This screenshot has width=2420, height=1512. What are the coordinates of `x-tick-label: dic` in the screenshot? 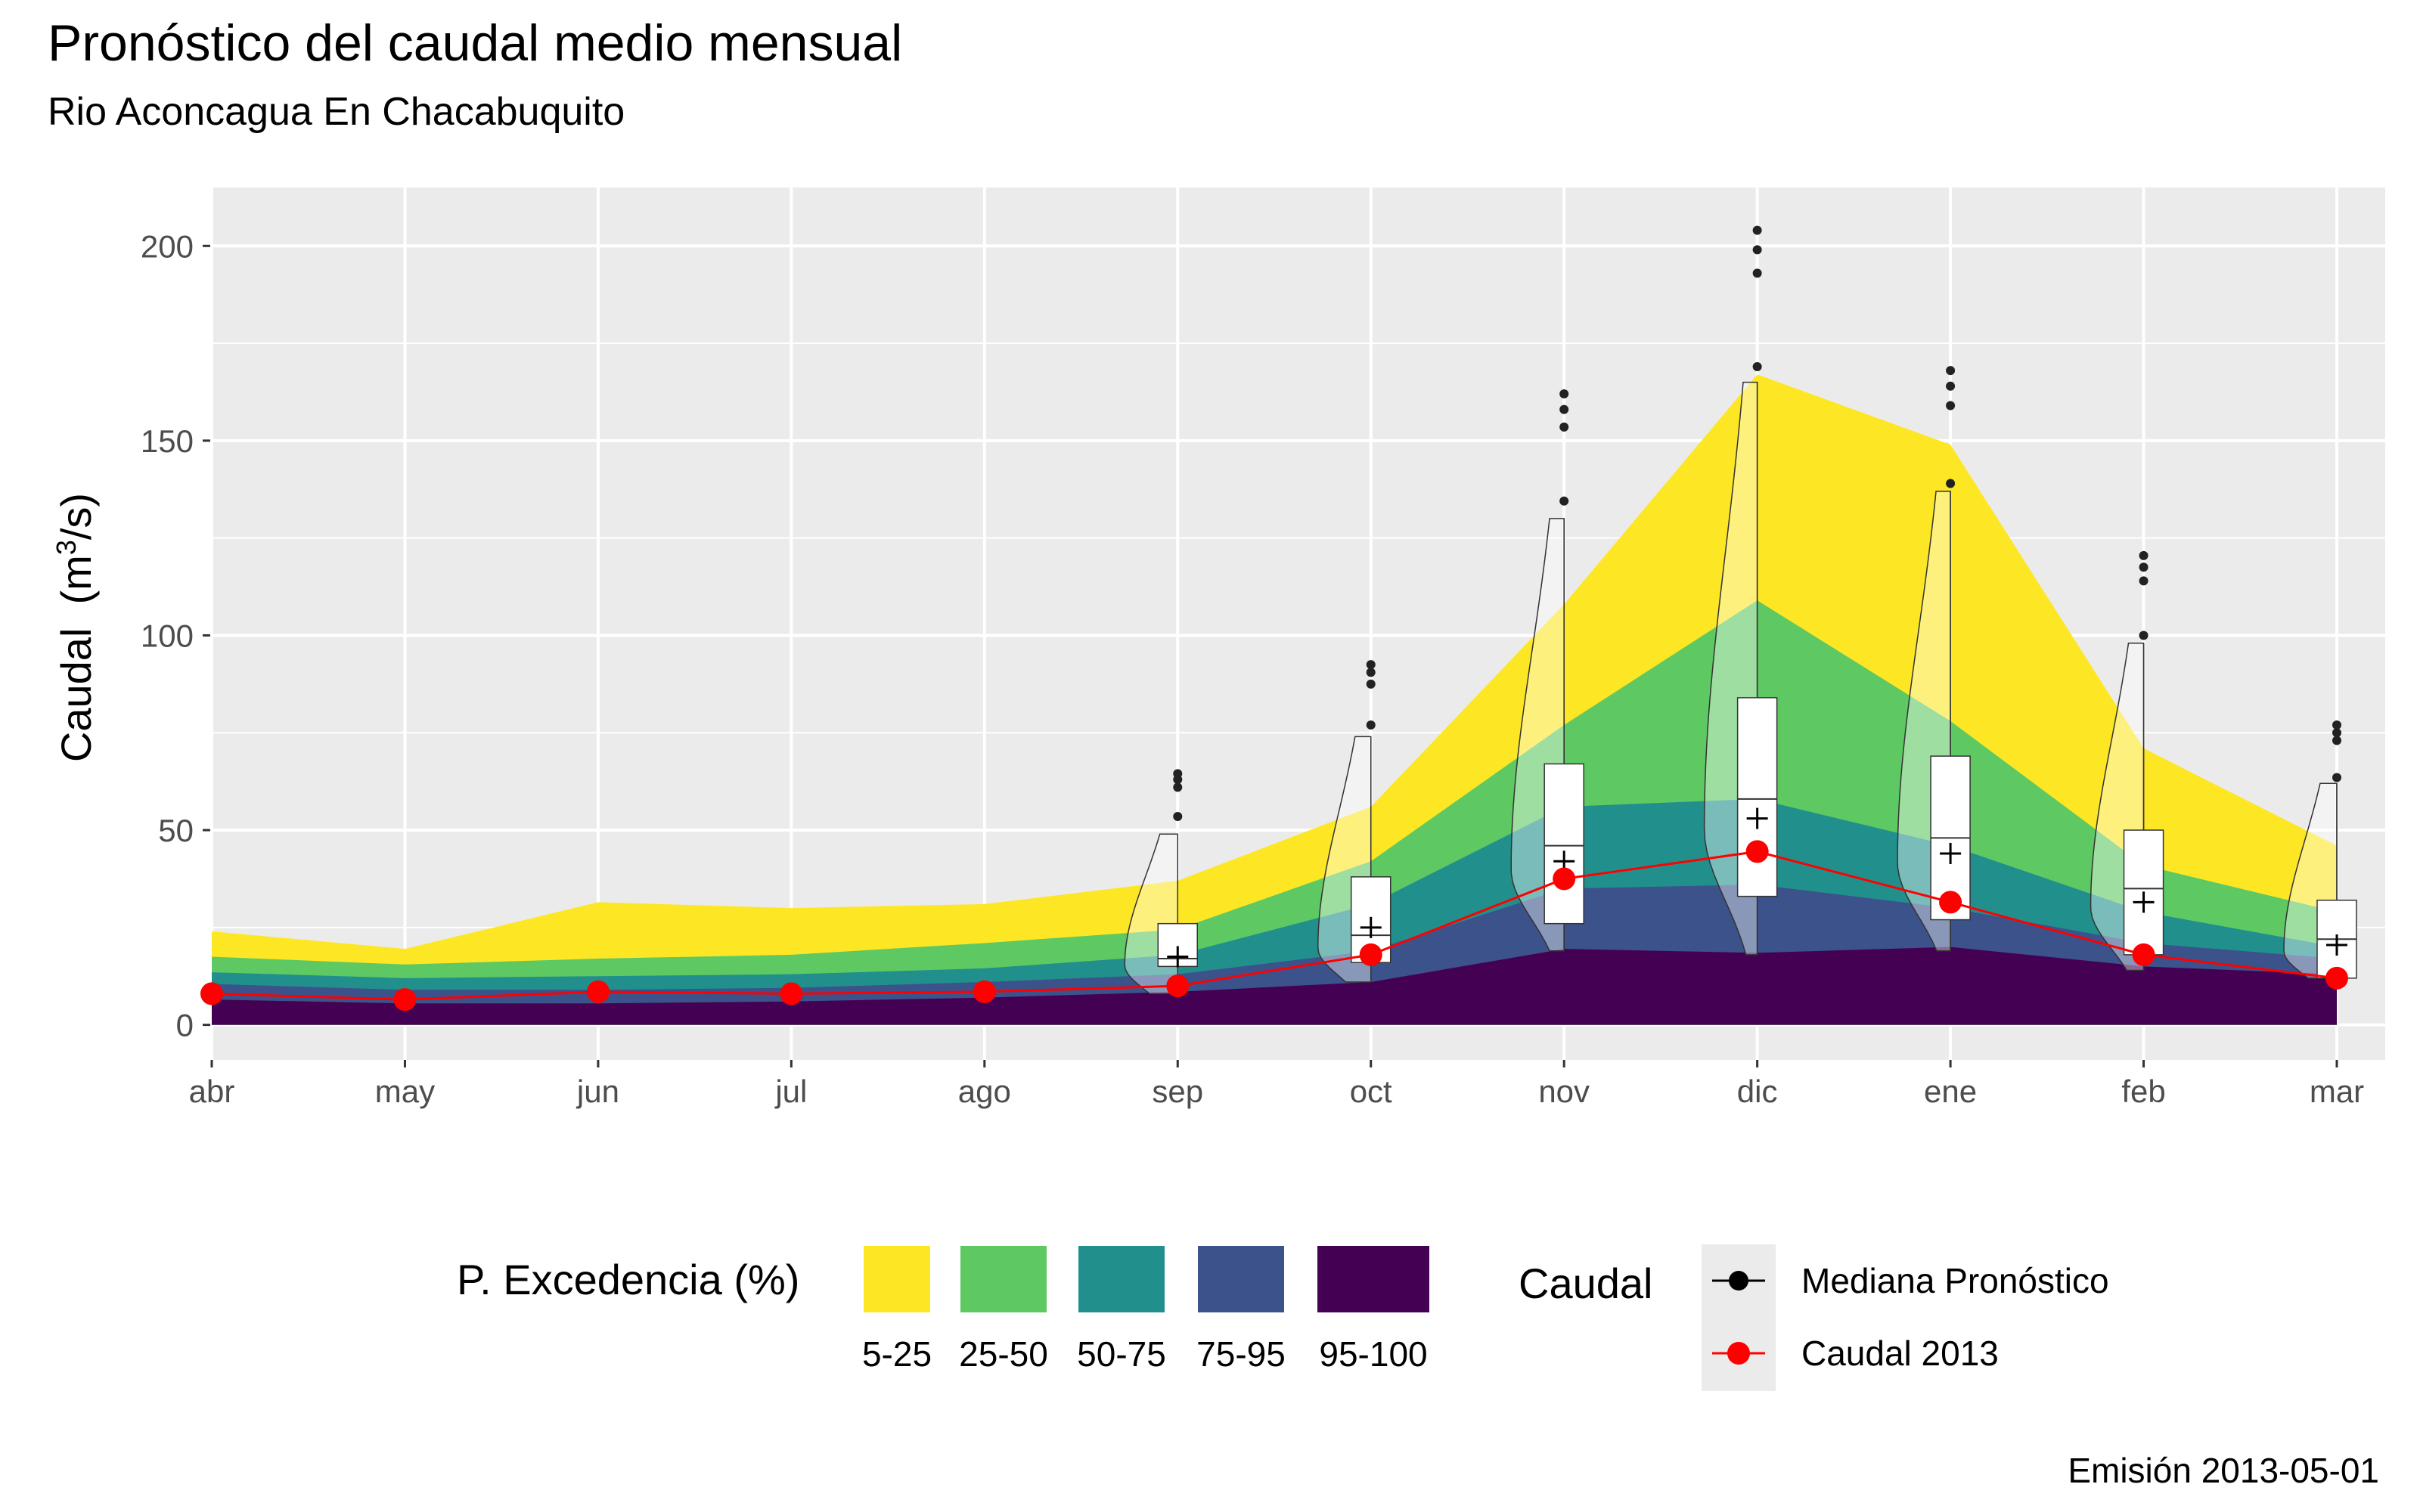 It's located at (1758, 1091).